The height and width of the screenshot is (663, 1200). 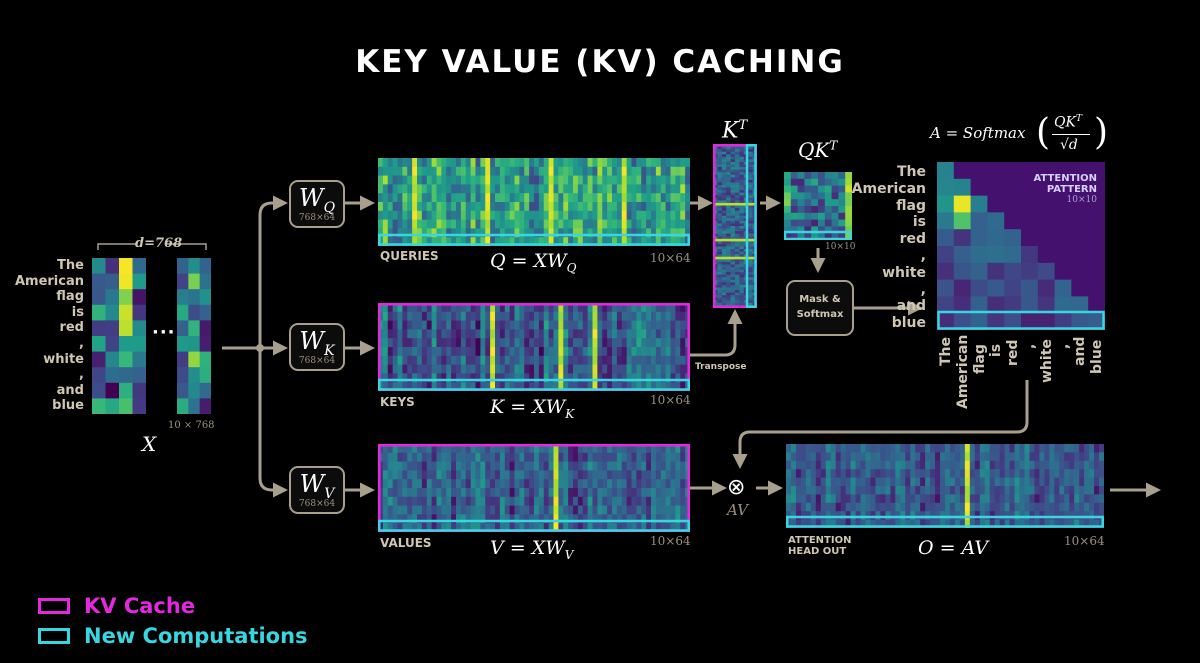 I want to click on input-matrix-right, so click(x=194, y=336).